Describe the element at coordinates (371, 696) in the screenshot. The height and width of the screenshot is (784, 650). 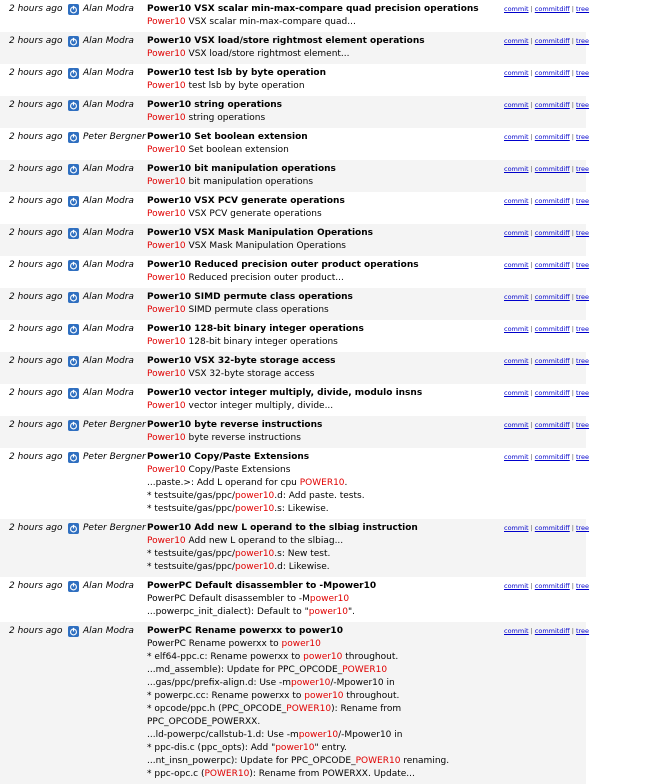
I see `text: throughout.` at that location.